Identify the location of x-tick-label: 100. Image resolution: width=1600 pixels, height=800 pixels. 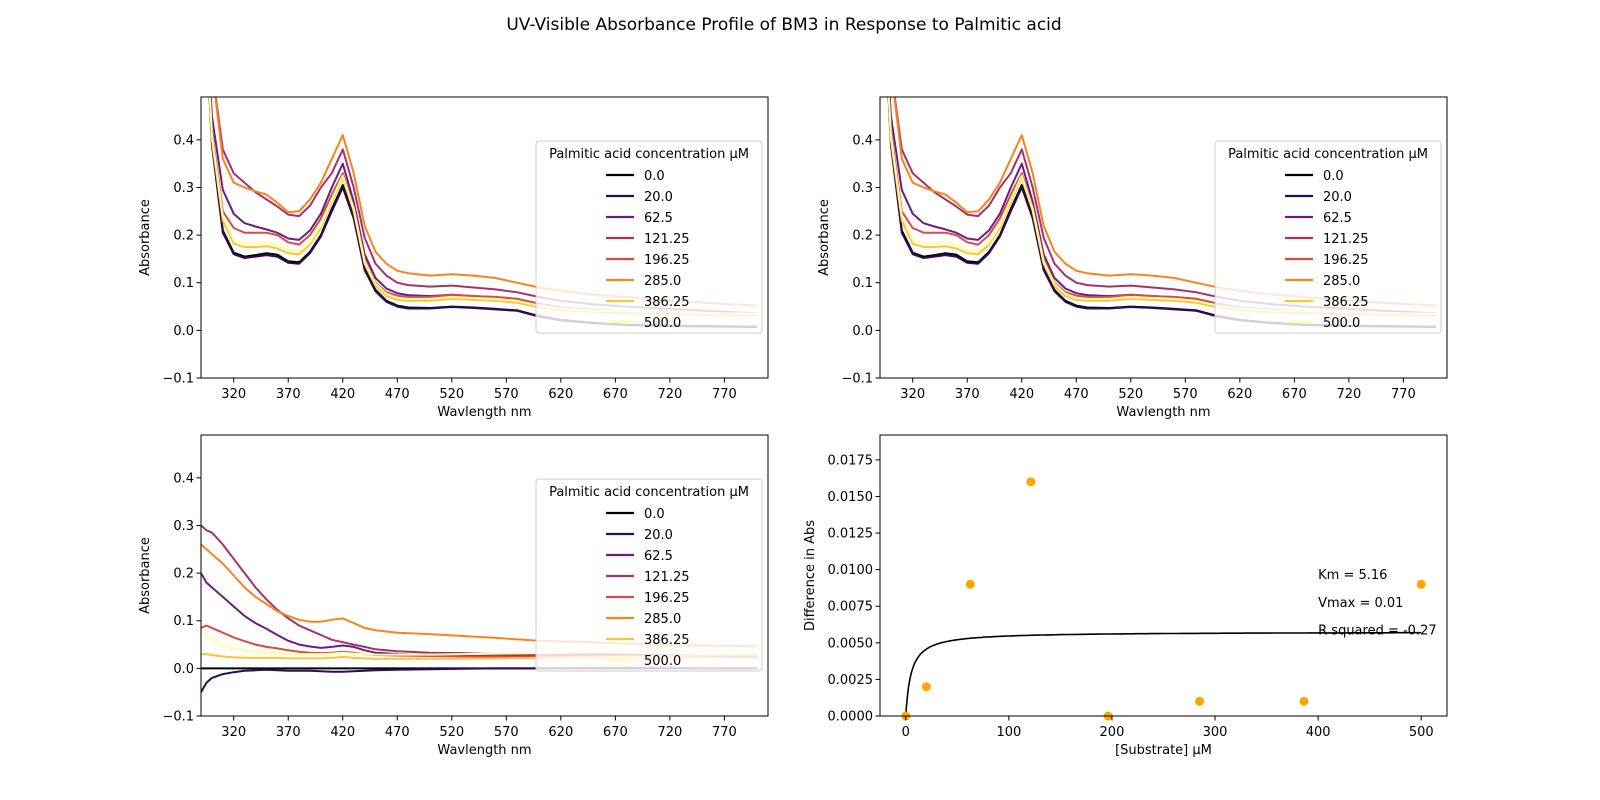
(1008, 732).